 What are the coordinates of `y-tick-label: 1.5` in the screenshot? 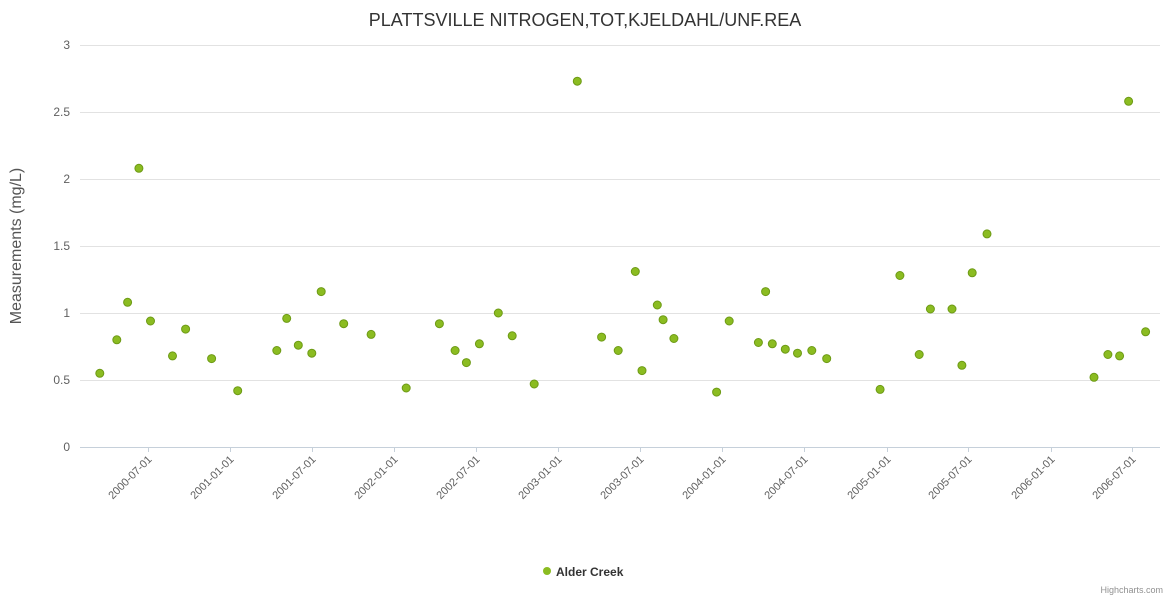 It's located at (61, 246).